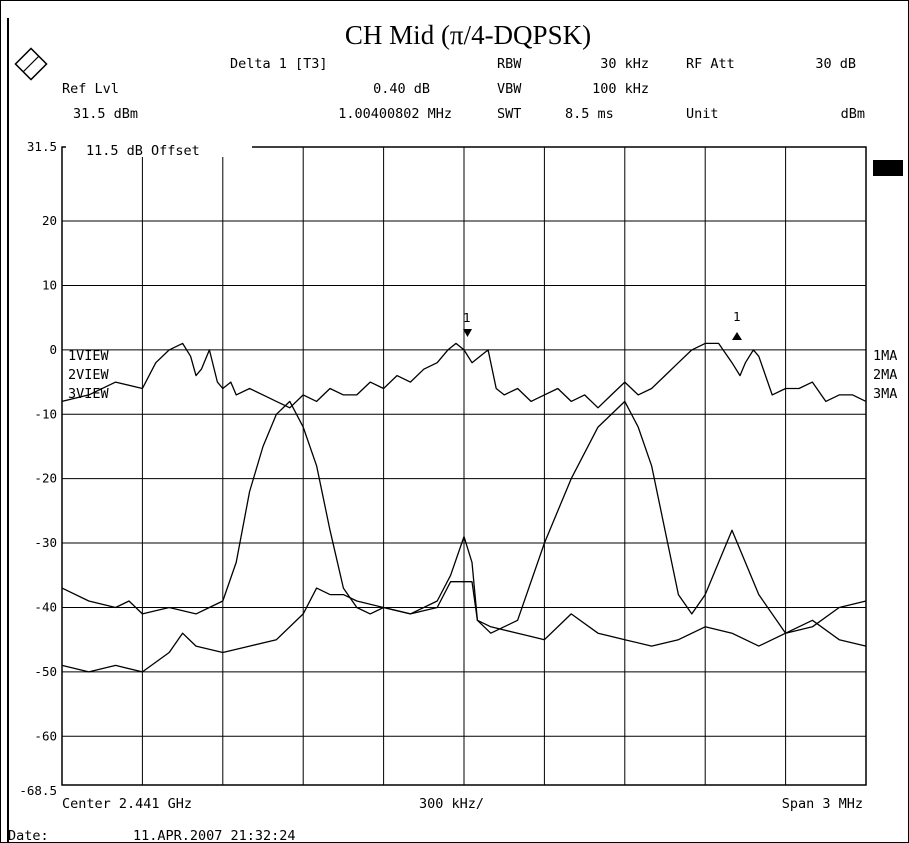  I want to click on offset-label-bg, so click(159, 150).